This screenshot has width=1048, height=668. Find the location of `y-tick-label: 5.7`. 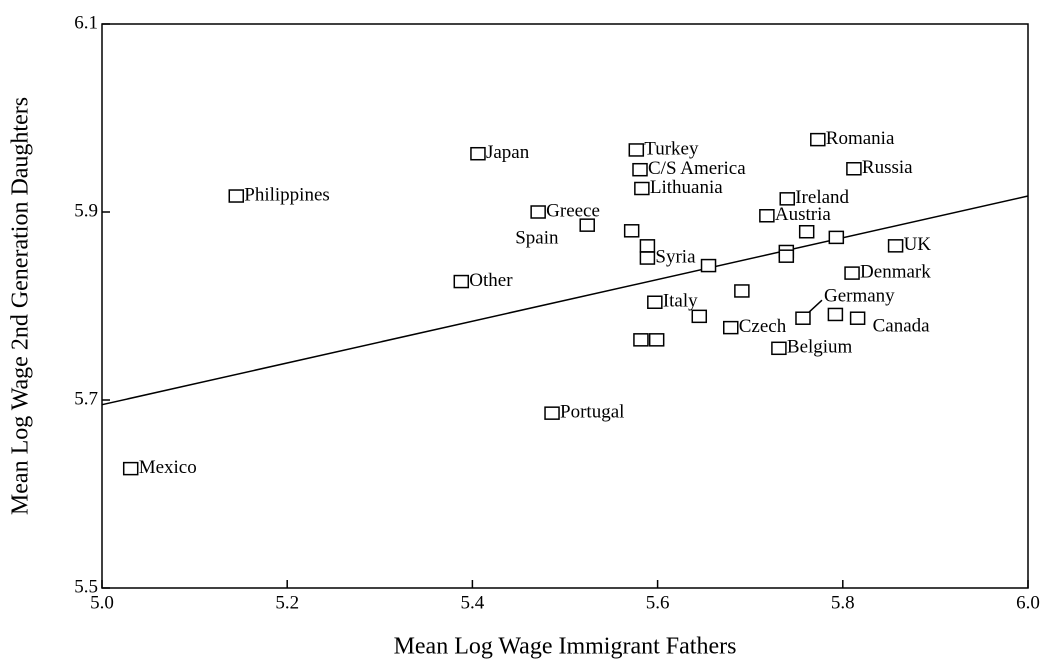

y-tick-label: 5.7 is located at coordinates (86, 398).